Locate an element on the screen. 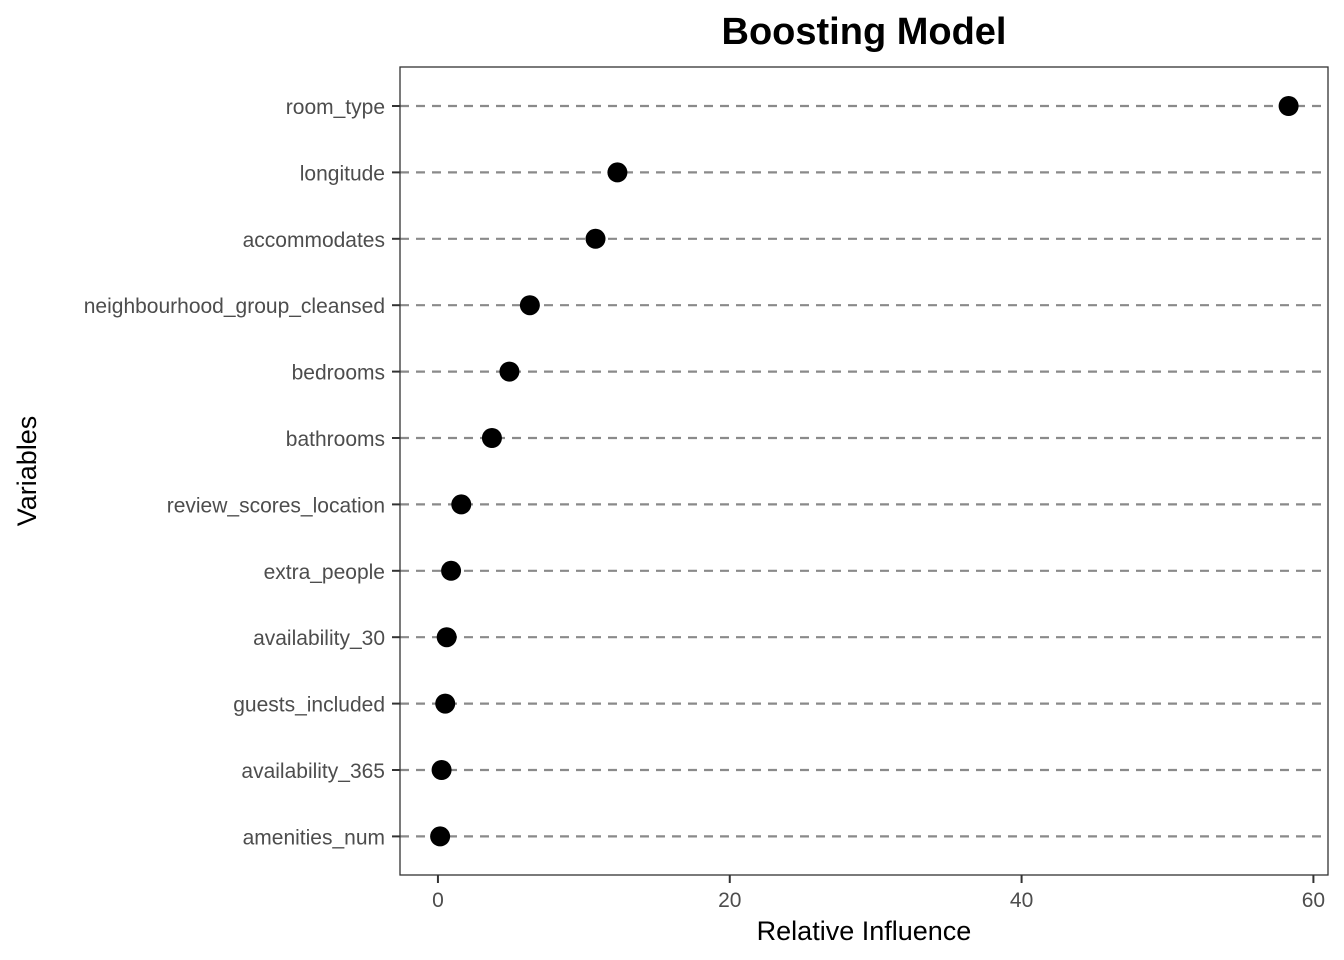 The image size is (1344, 960). y-tick-label: guests_included is located at coordinates (309, 705).